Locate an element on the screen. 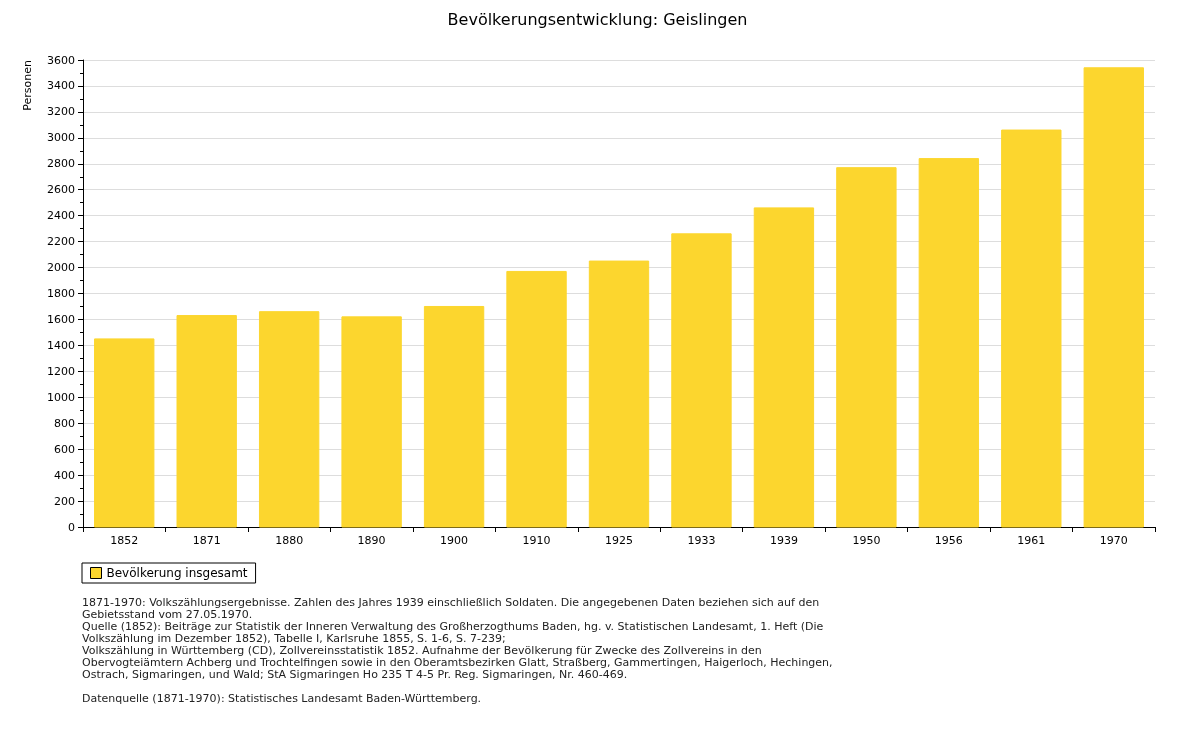 The image size is (1195, 735). y-tick-label: 3600 is located at coordinates (61, 60).